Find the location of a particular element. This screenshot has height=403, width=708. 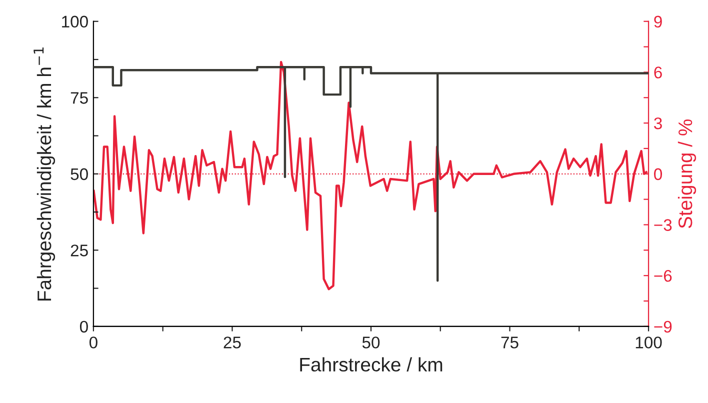

x-tick-label: 0 is located at coordinates (93, 342).